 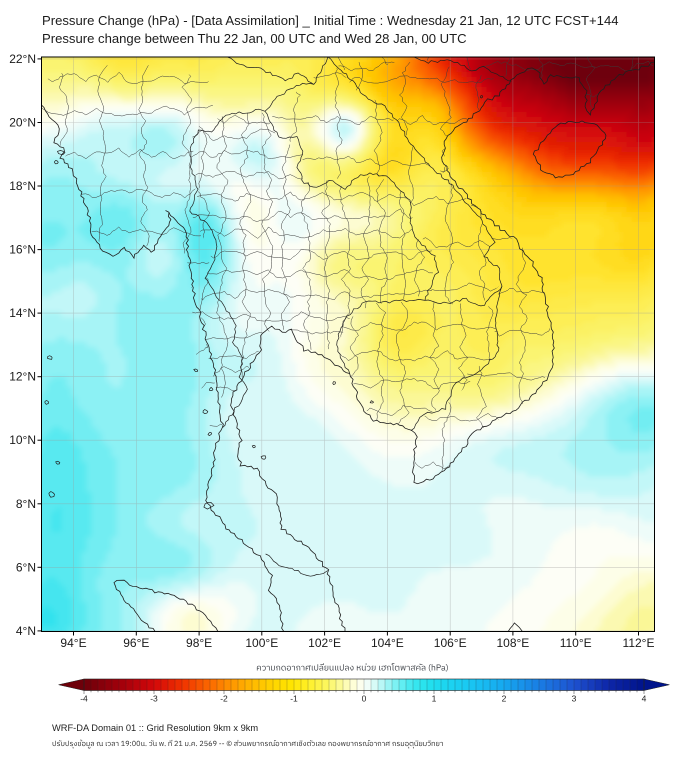 What do you see at coordinates (574, 699) in the screenshot?
I see `svg-text: 3` at bounding box center [574, 699].